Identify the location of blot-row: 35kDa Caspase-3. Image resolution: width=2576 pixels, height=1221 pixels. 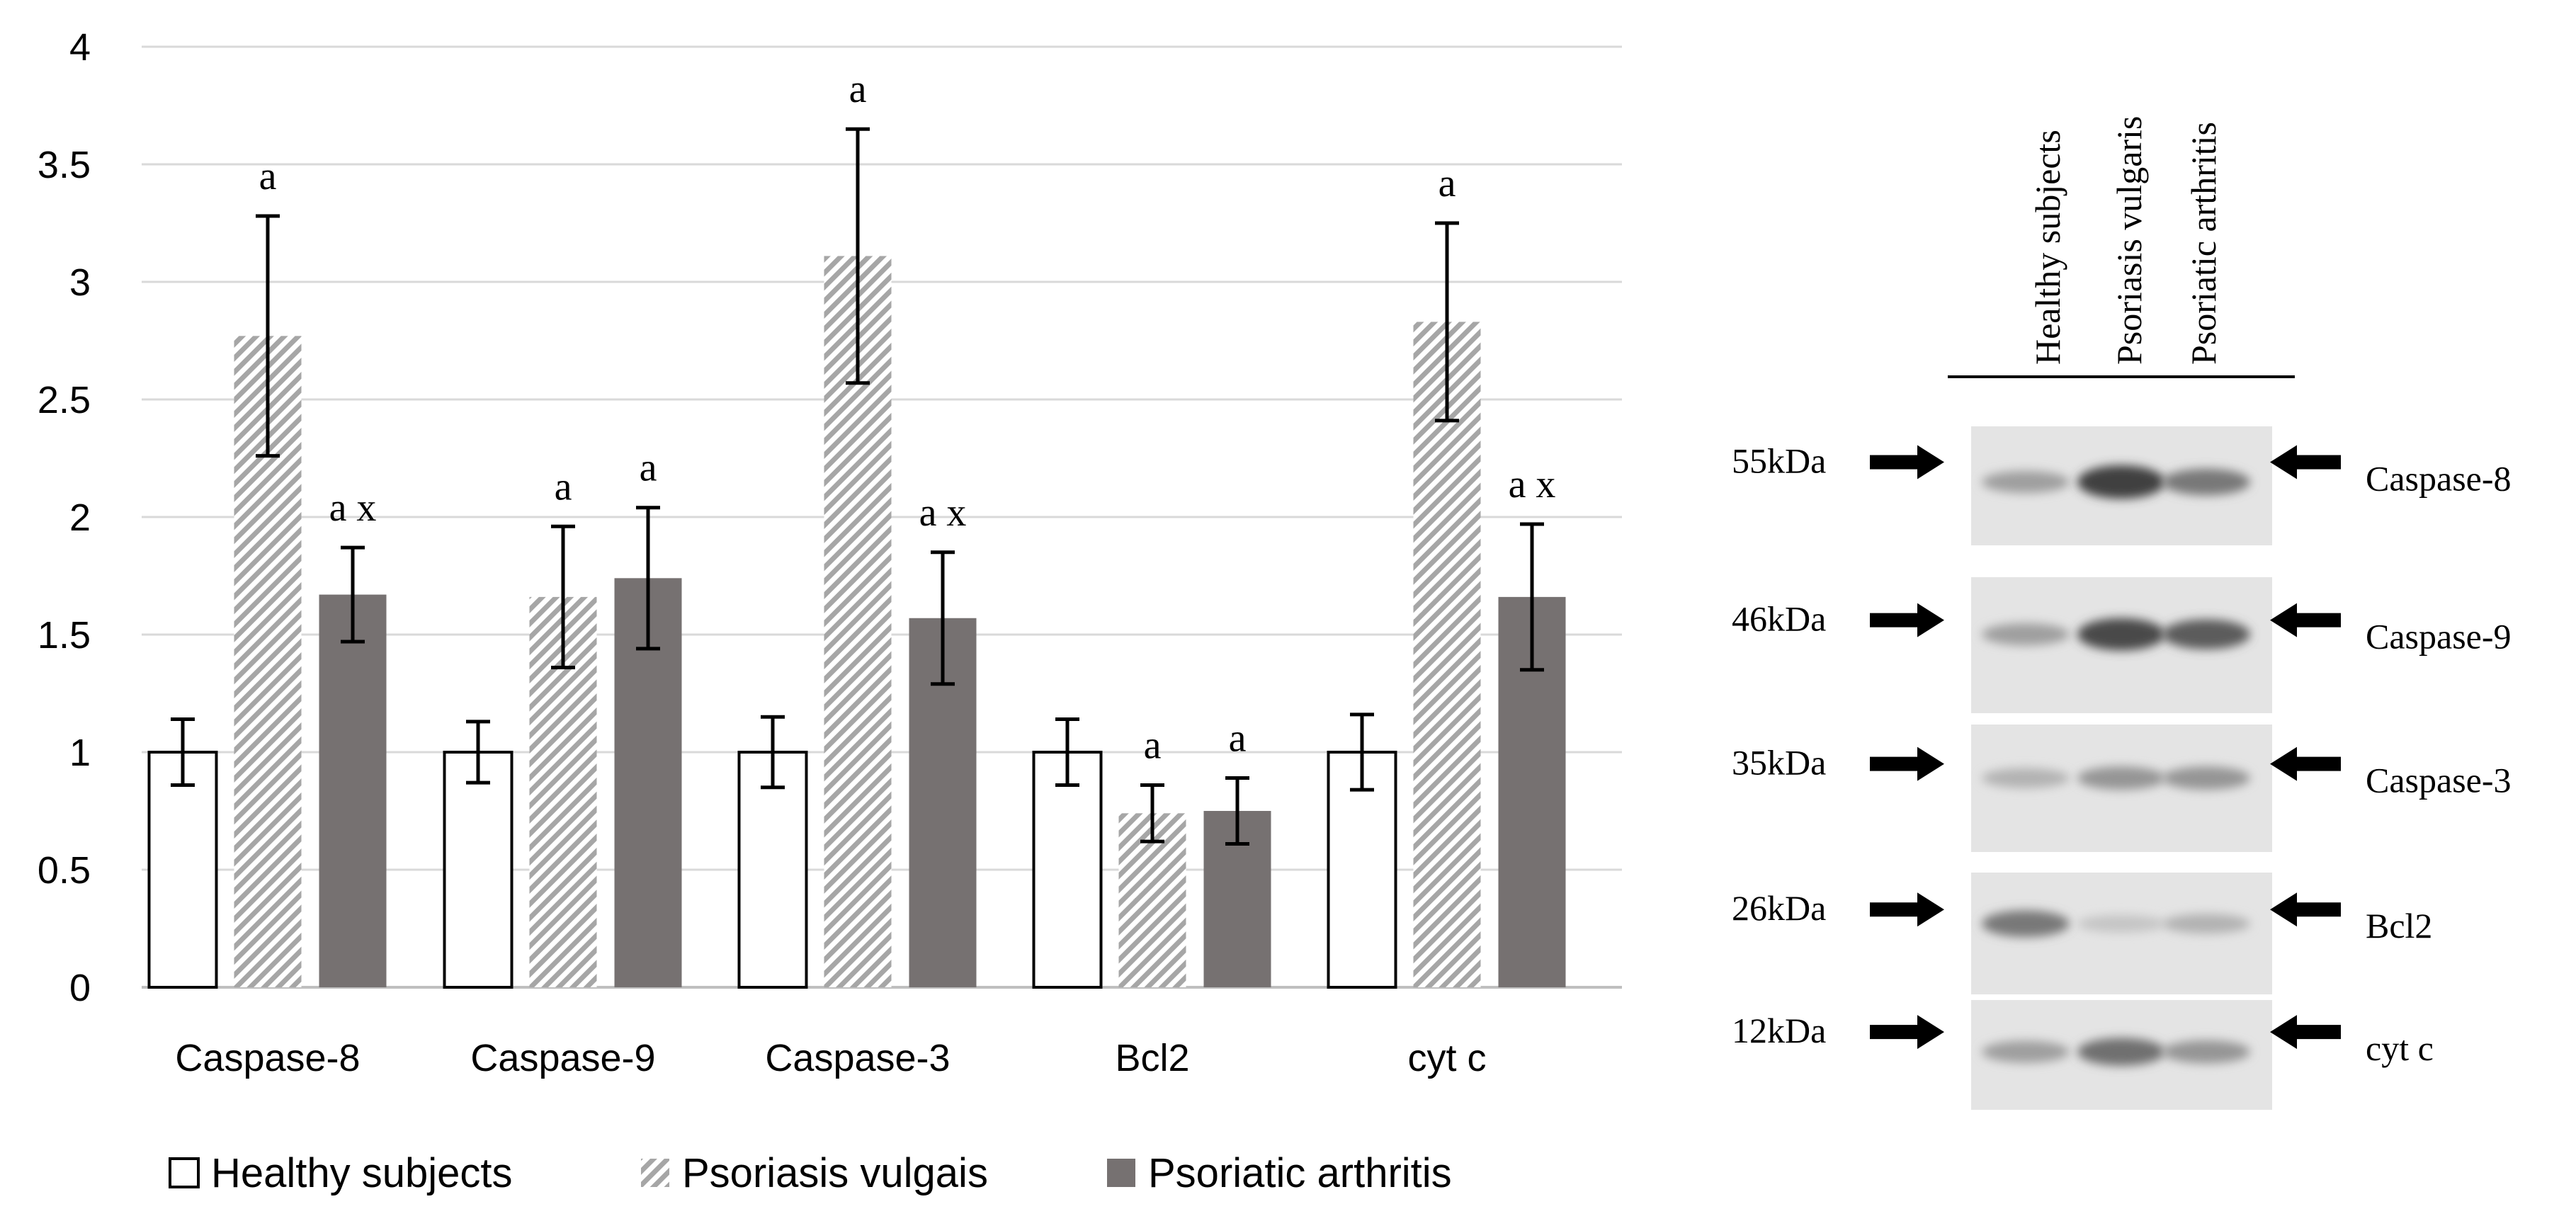
(2122, 788).